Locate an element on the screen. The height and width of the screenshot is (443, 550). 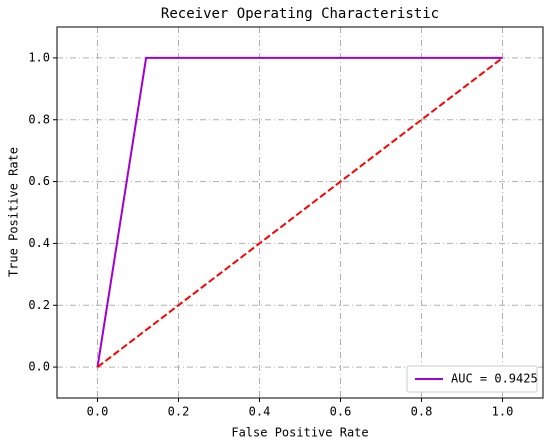
x-axis-label: False Positive Rate is located at coordinates (299, 433).